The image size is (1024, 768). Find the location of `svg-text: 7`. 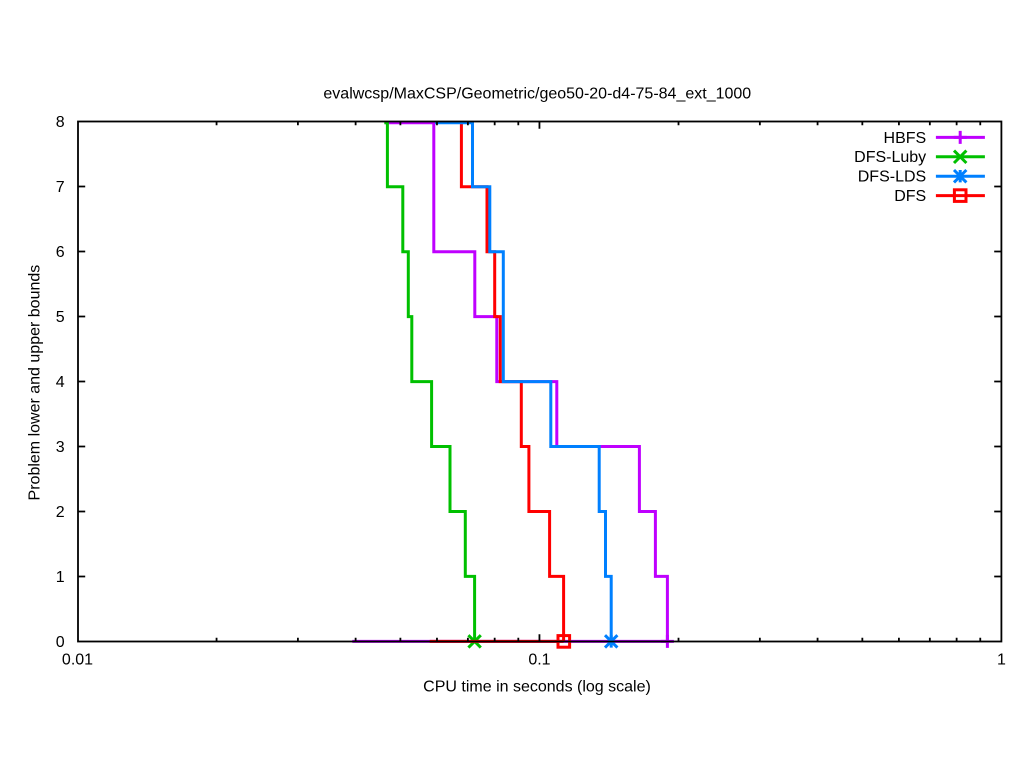

svg-text: 7 is located at coordinates (60, 187).